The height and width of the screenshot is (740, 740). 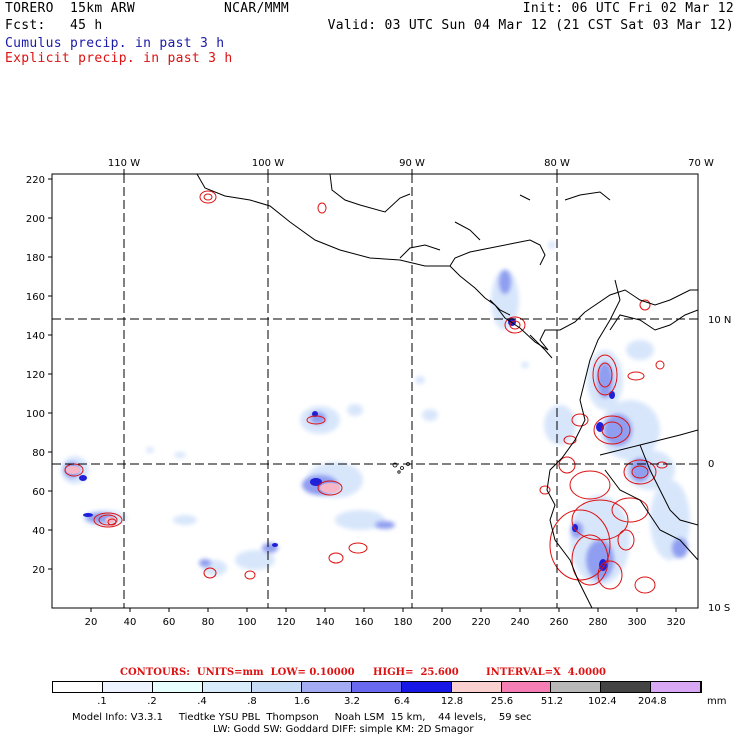 I want to click on colorbar, so click(x=377, y=687).